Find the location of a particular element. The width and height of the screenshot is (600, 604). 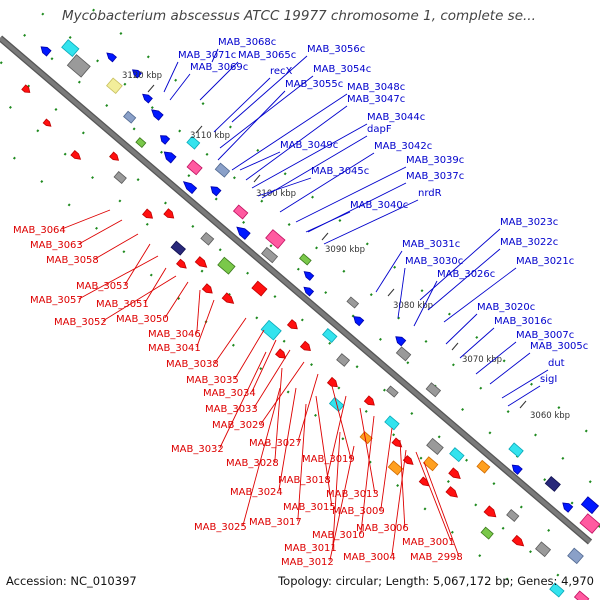

reverse-gene-label: MAB_3046 is located at coordinates (174, 334).